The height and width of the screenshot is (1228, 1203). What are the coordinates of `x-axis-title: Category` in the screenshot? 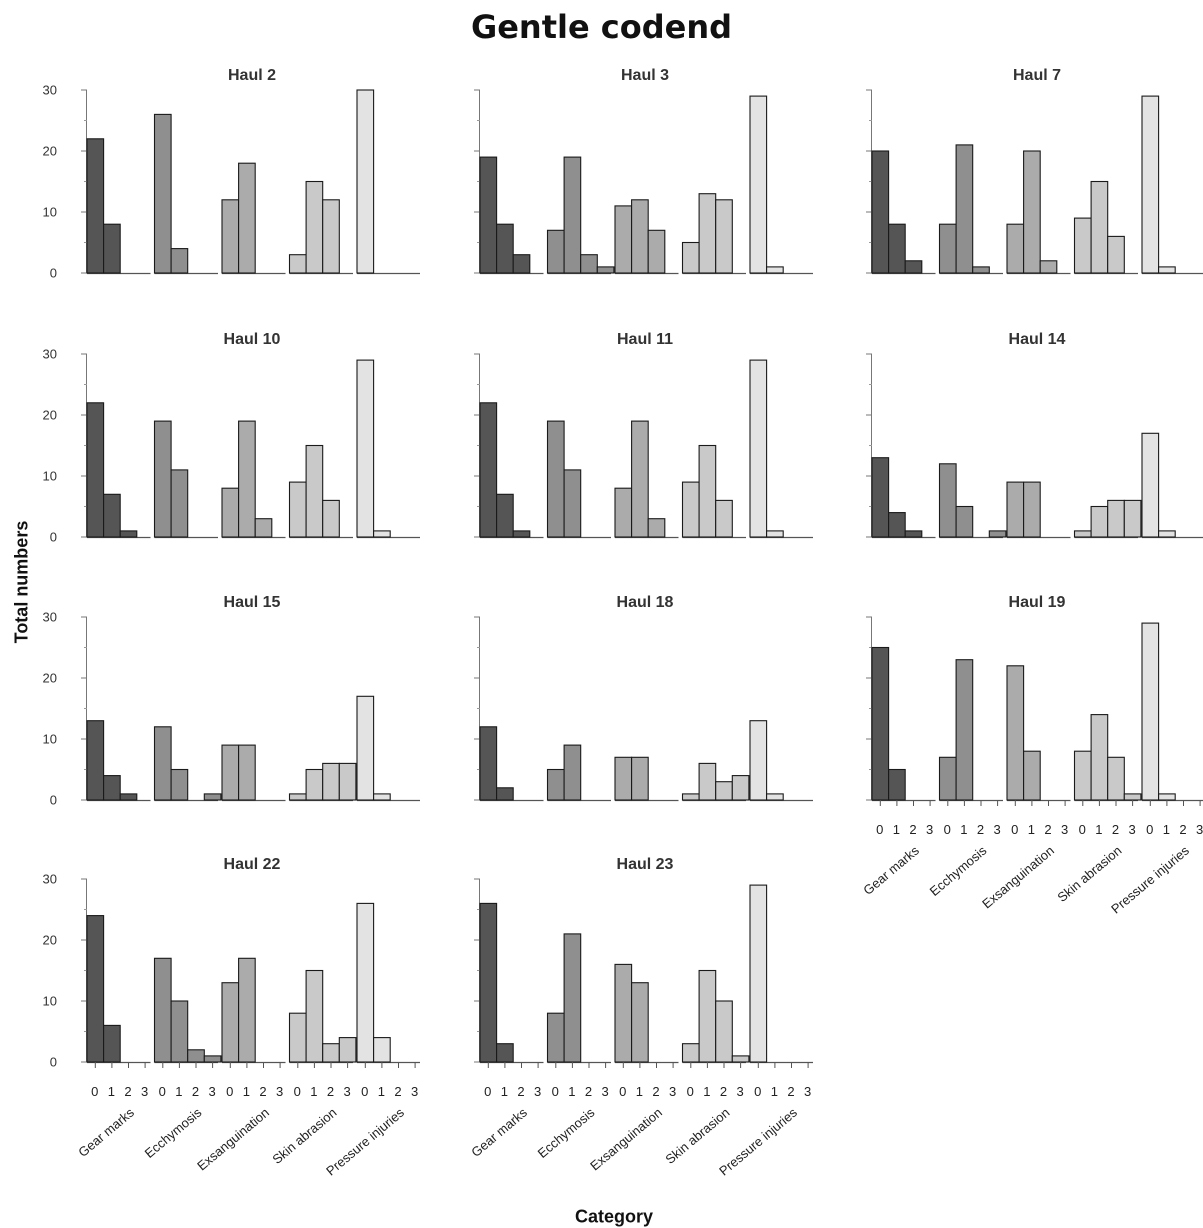 It's located at (614, 1216).